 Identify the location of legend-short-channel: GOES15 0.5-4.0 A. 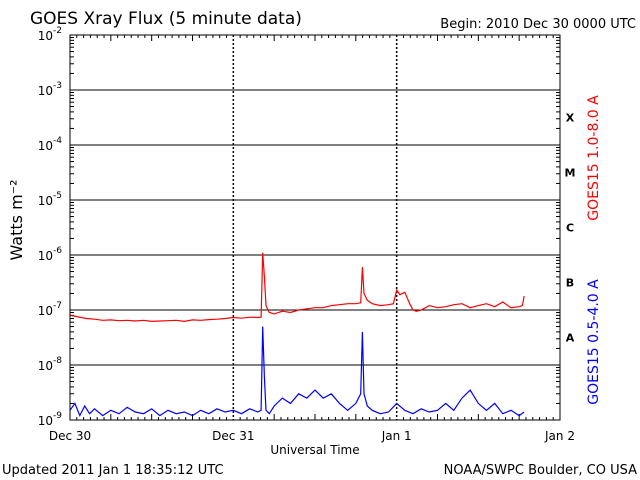
(594, 342).